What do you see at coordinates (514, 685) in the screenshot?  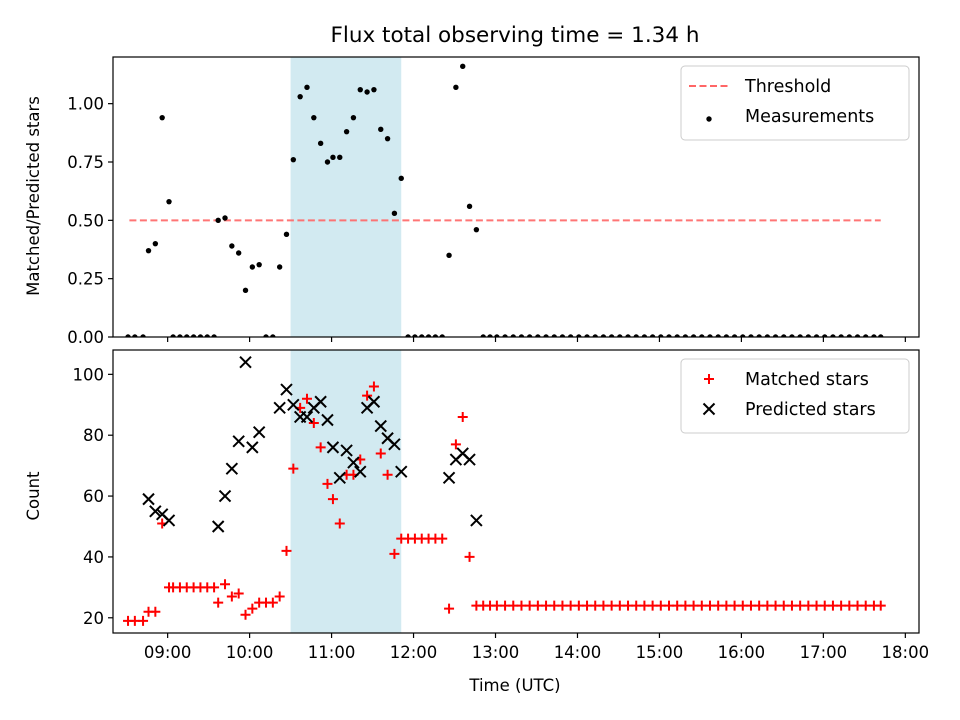 I see `x-axis-label: Time (UTC)` at bounding box center [514, 685].